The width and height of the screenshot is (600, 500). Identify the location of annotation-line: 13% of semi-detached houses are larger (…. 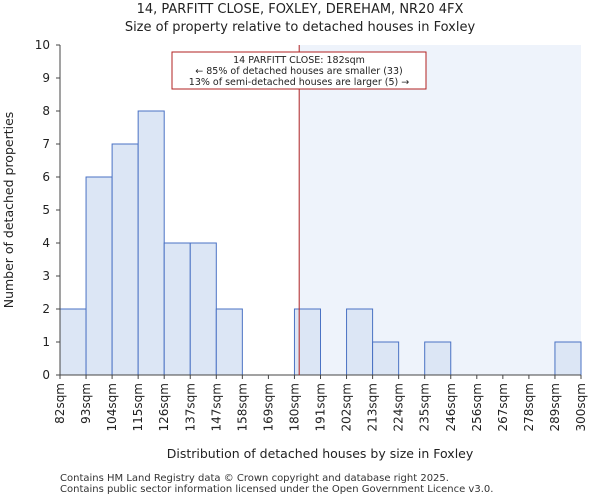
(299, 82).